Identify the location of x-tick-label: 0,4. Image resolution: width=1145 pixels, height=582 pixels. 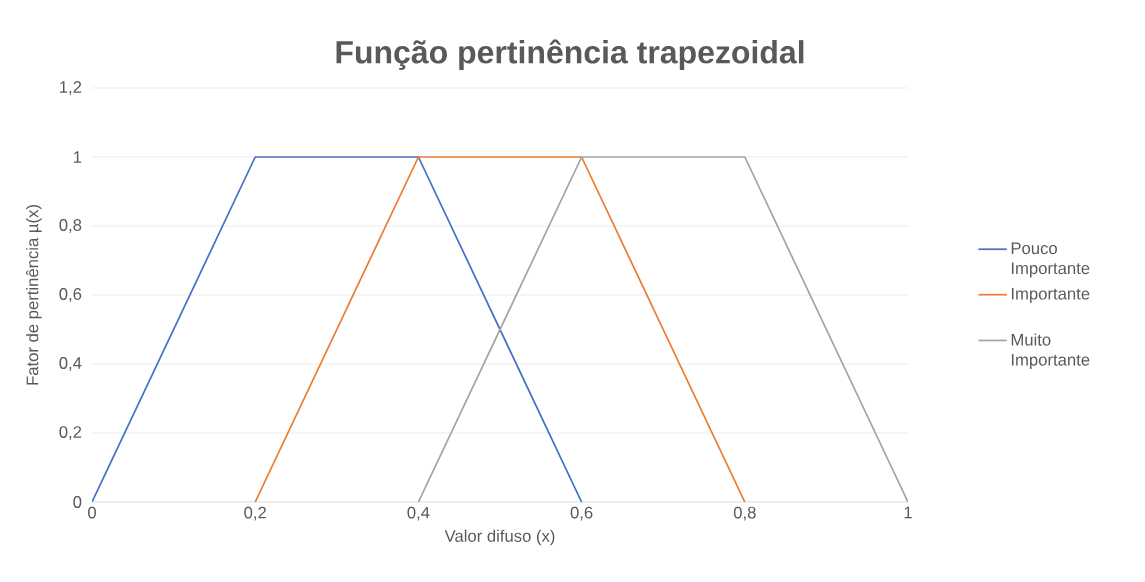
(418, 513).